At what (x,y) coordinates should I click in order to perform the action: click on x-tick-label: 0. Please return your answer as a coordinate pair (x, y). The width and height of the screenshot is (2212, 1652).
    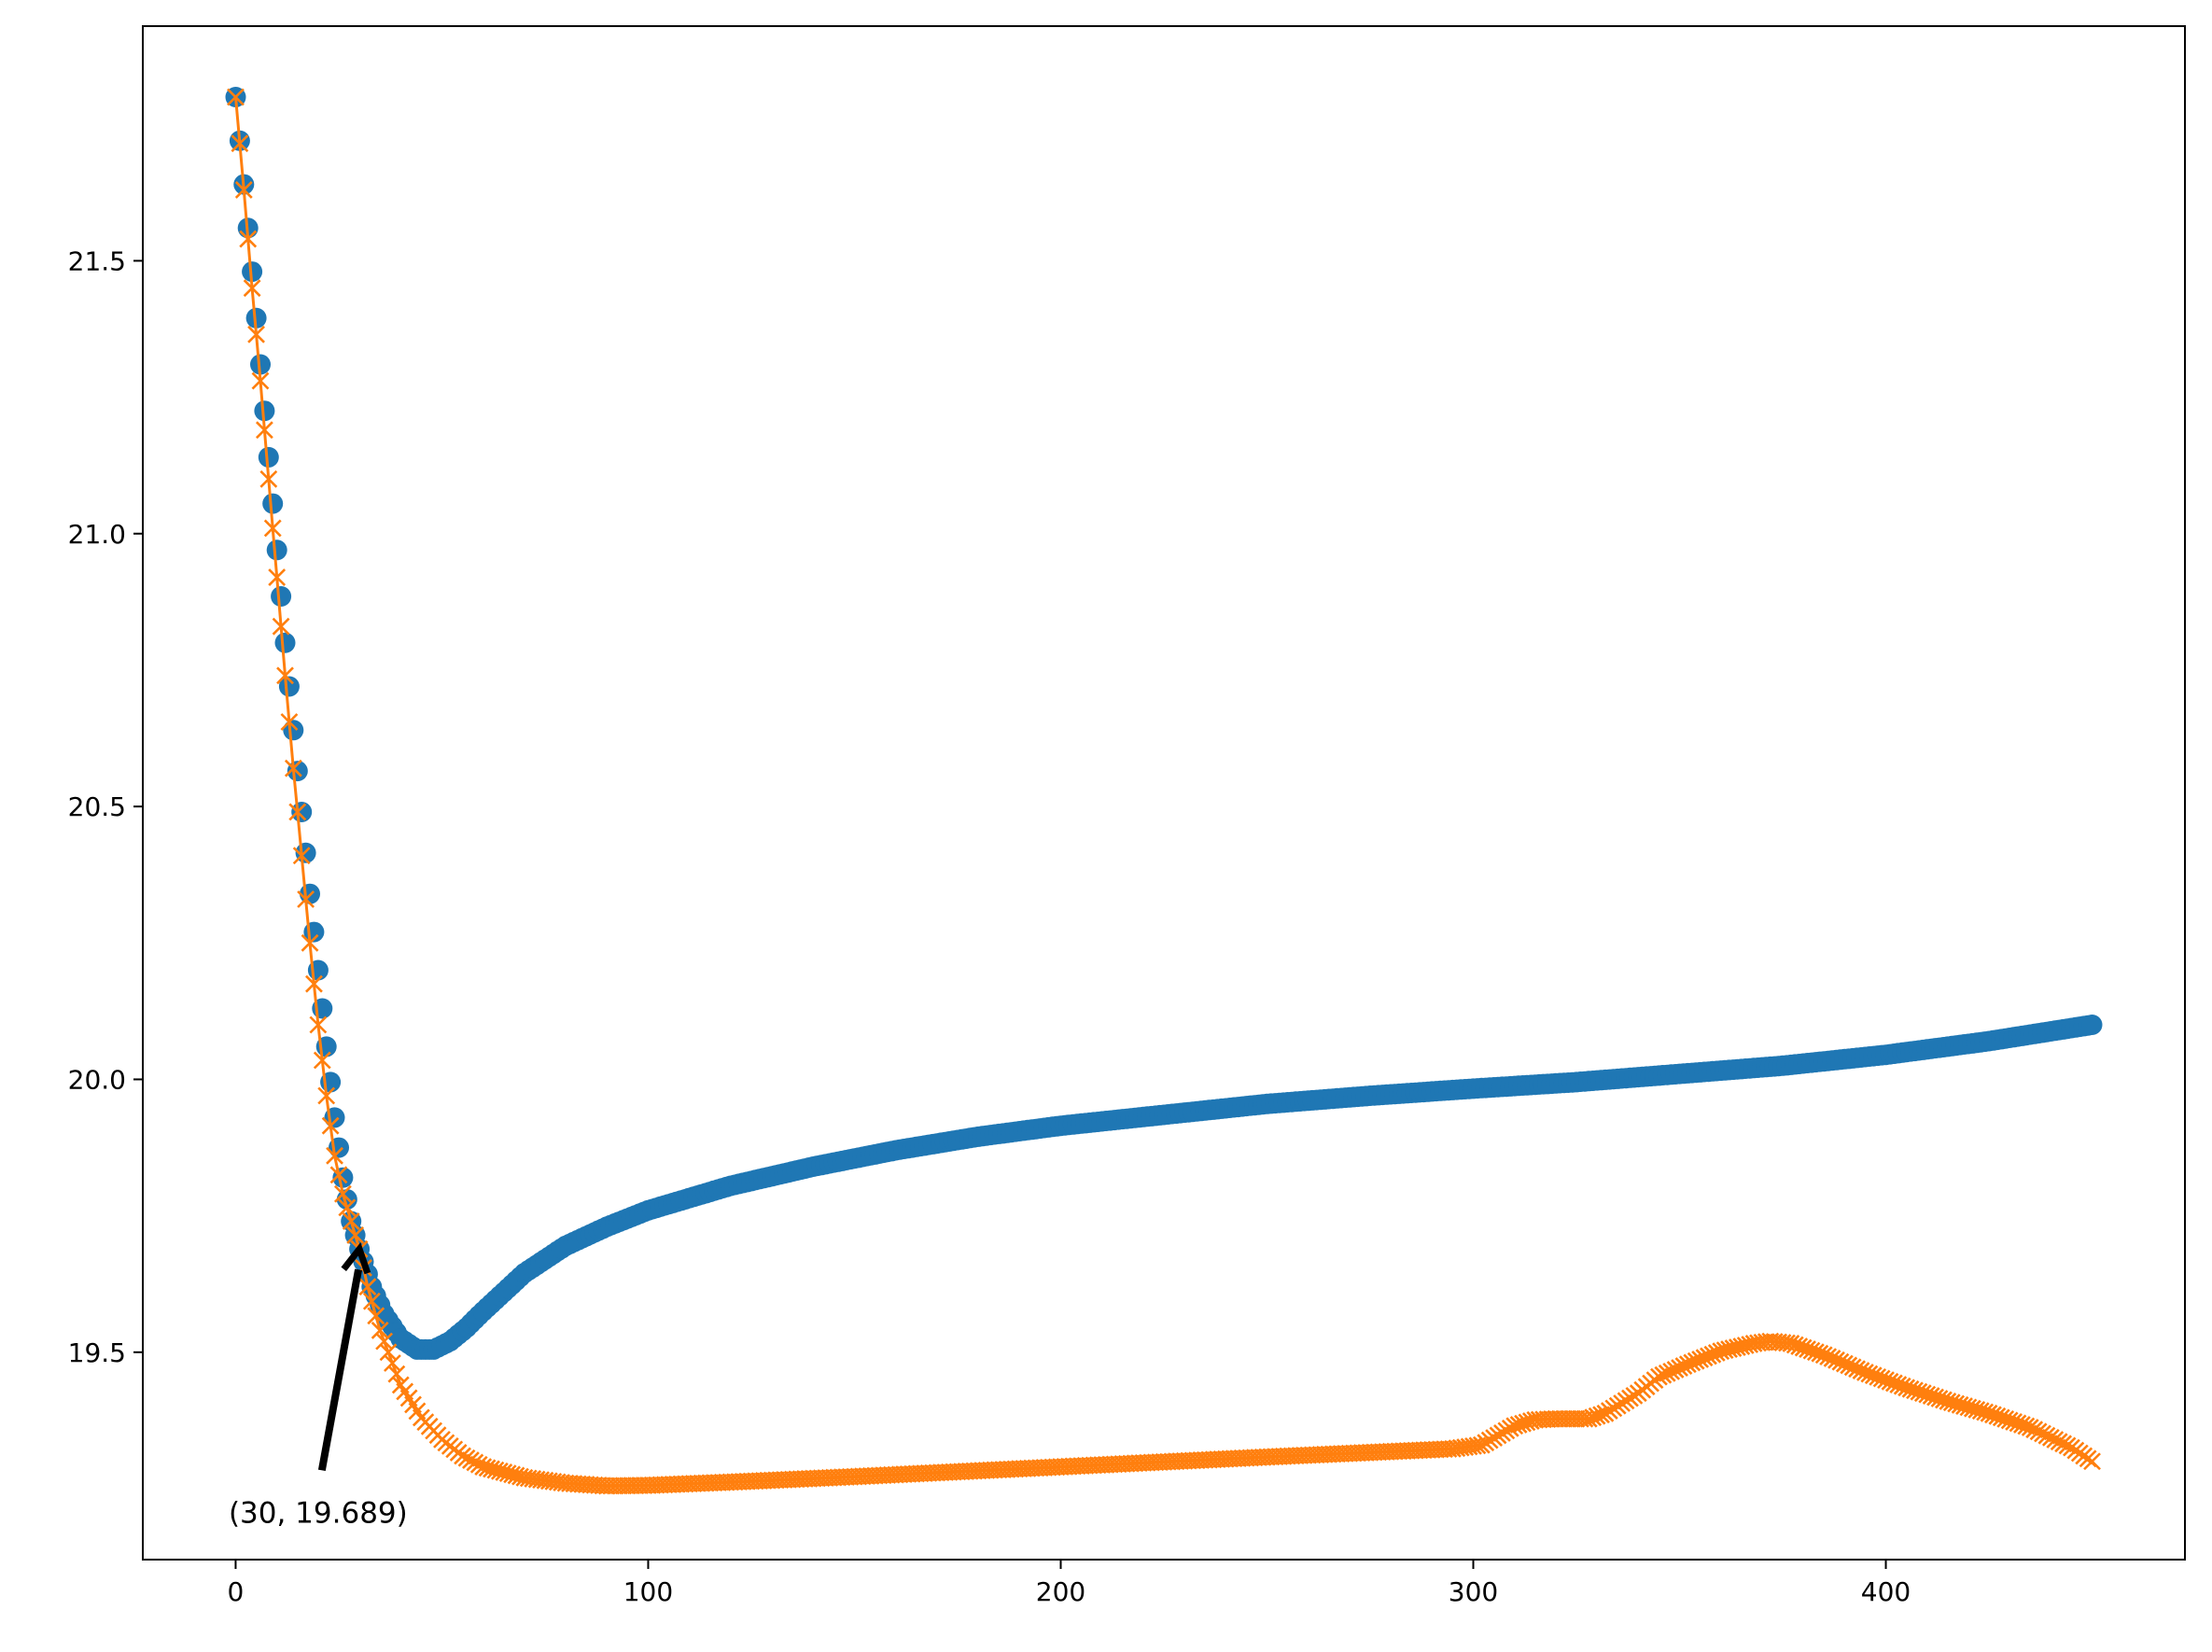
    Looking at the image, I should click on (236, 1591).